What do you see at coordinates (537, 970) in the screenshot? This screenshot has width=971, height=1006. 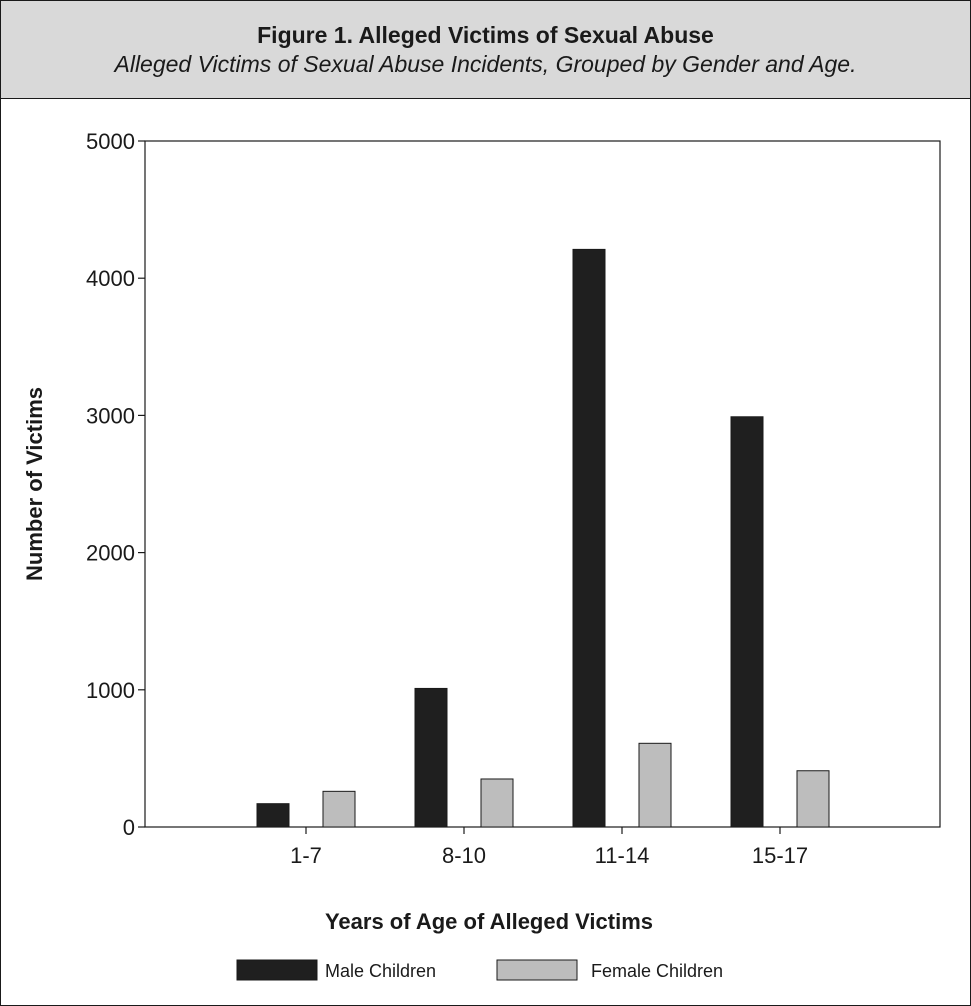 I see `legend-swatch-female` at bounding box center [537, 970].